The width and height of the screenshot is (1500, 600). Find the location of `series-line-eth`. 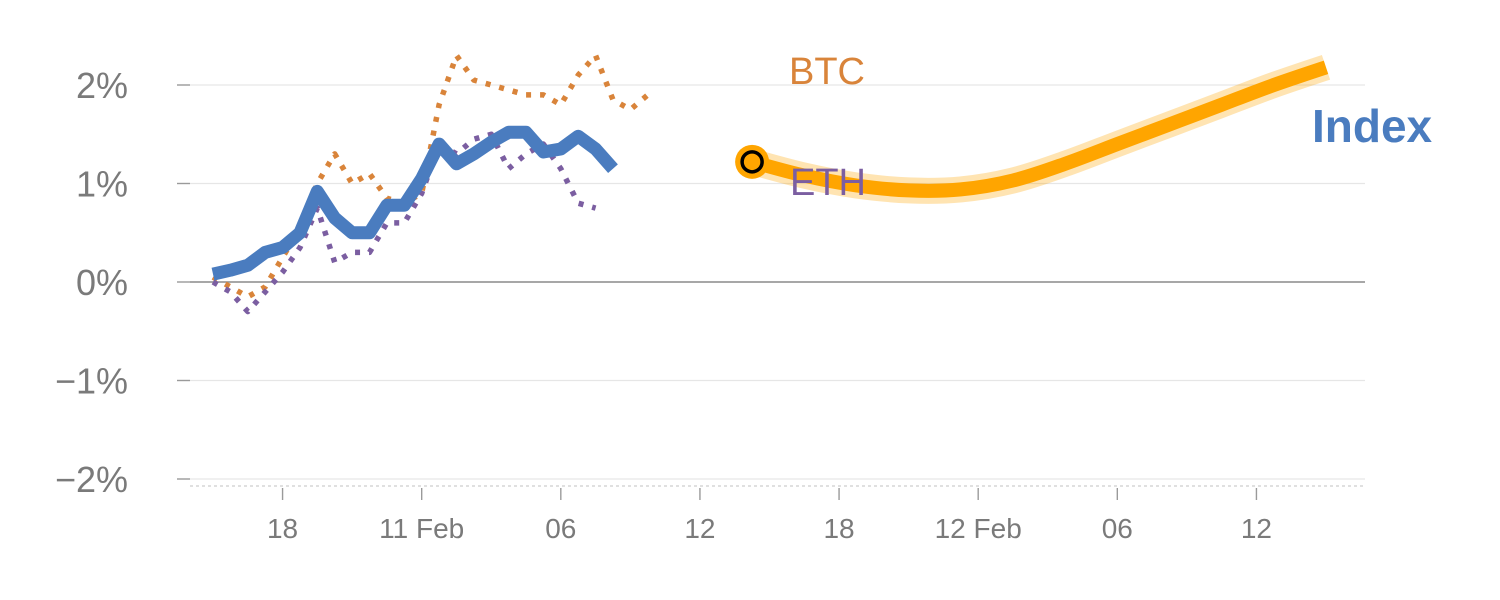

series-line-eth is located at coordinates (404, 223).